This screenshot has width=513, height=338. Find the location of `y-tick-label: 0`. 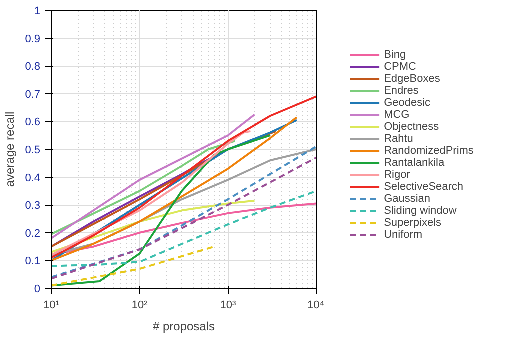

y-tick-label: 0 is located at coordinates (37, 290).